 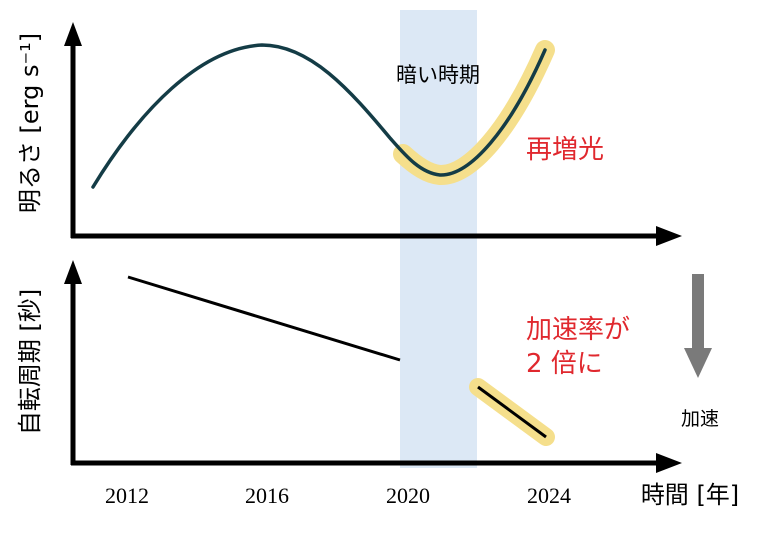 I want to click on x-tick-2024: 2024, so click(x=549, y=495).